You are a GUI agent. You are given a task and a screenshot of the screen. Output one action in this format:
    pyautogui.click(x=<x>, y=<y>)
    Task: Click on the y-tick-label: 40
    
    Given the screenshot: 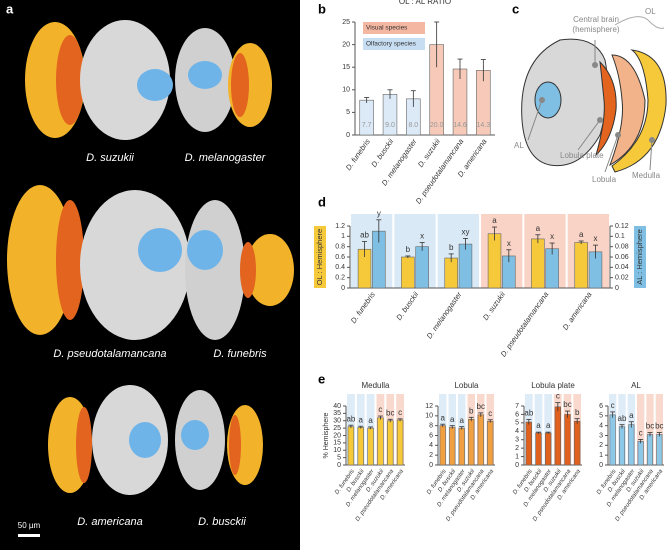 What is the action you would take?
    pyautogui.click(x=337, y=406)
    